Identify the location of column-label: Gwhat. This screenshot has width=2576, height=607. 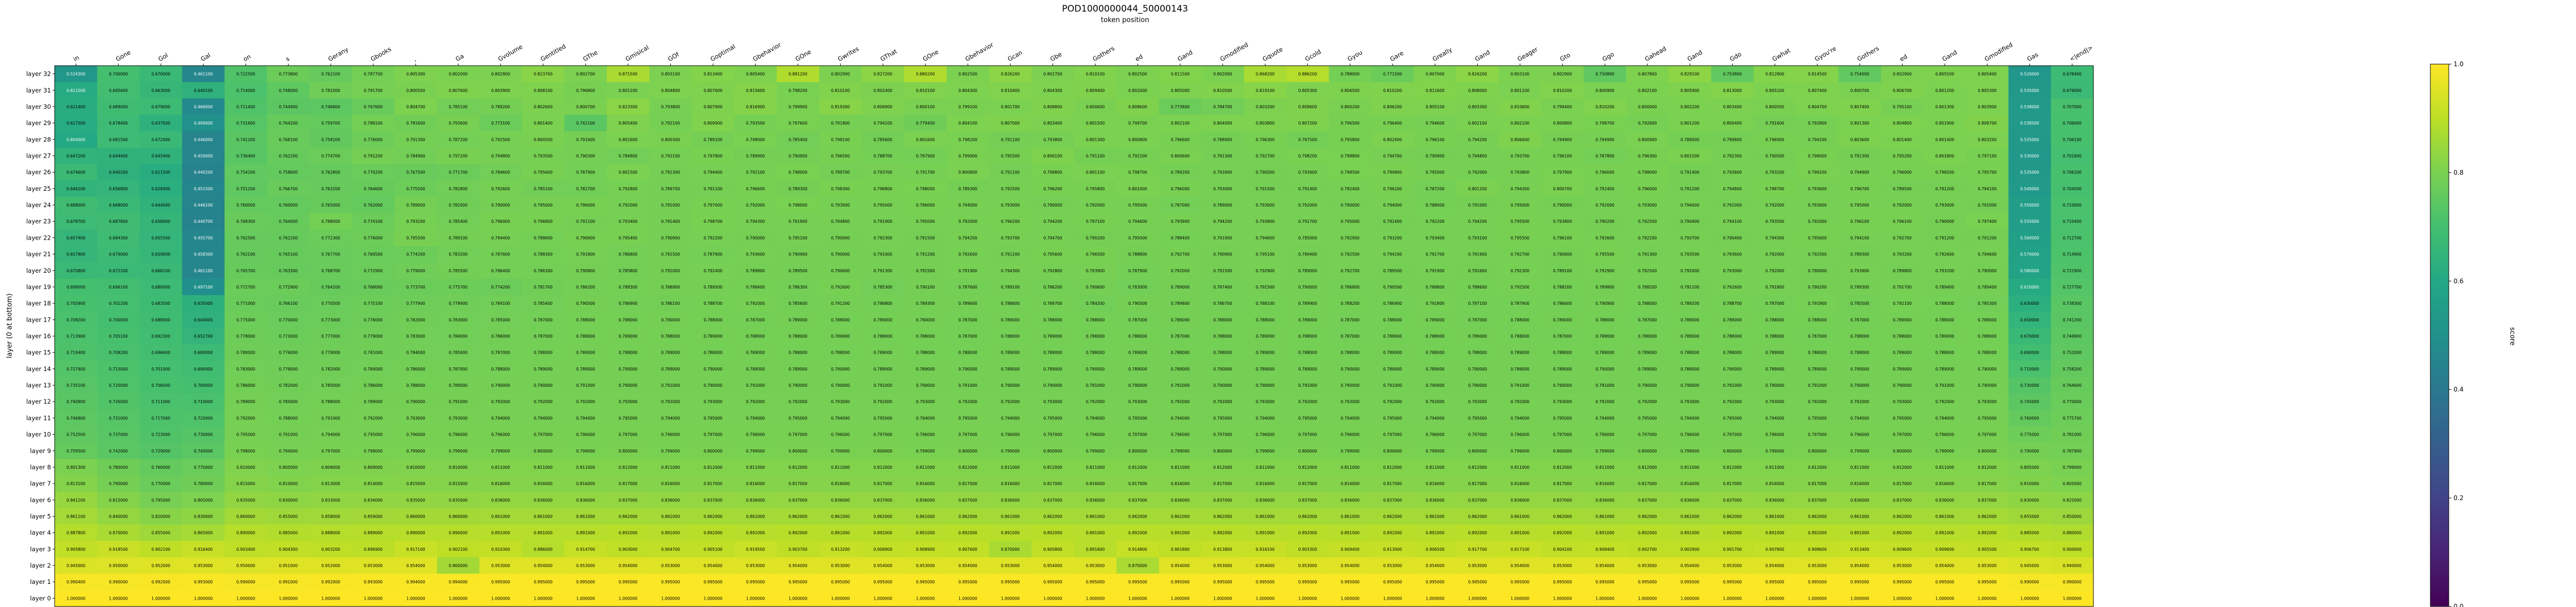
(1781, 55).